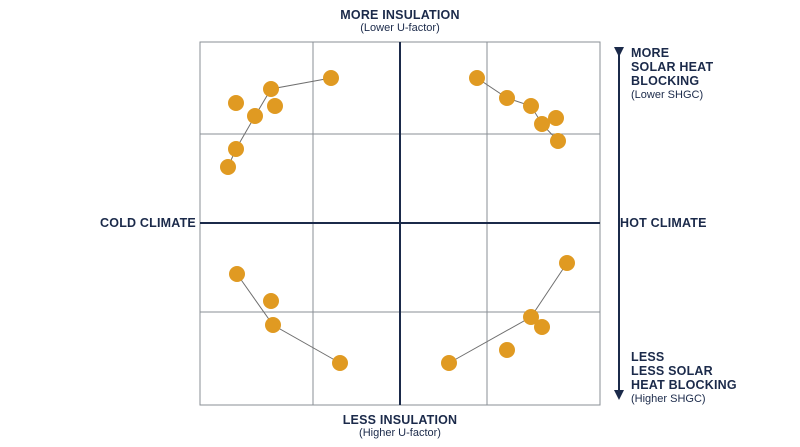 Image resolution: width=800 pixels, height=447 pixels. I want to click on higher-u-factor-note: (Higher U-factor), so click(400, 433).